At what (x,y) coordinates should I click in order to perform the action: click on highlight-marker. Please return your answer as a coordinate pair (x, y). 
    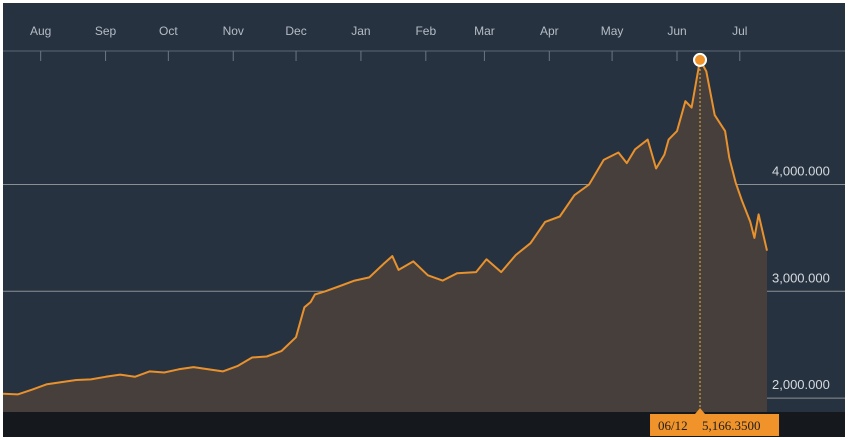
    Looking at the image, I should click on (700, 59).